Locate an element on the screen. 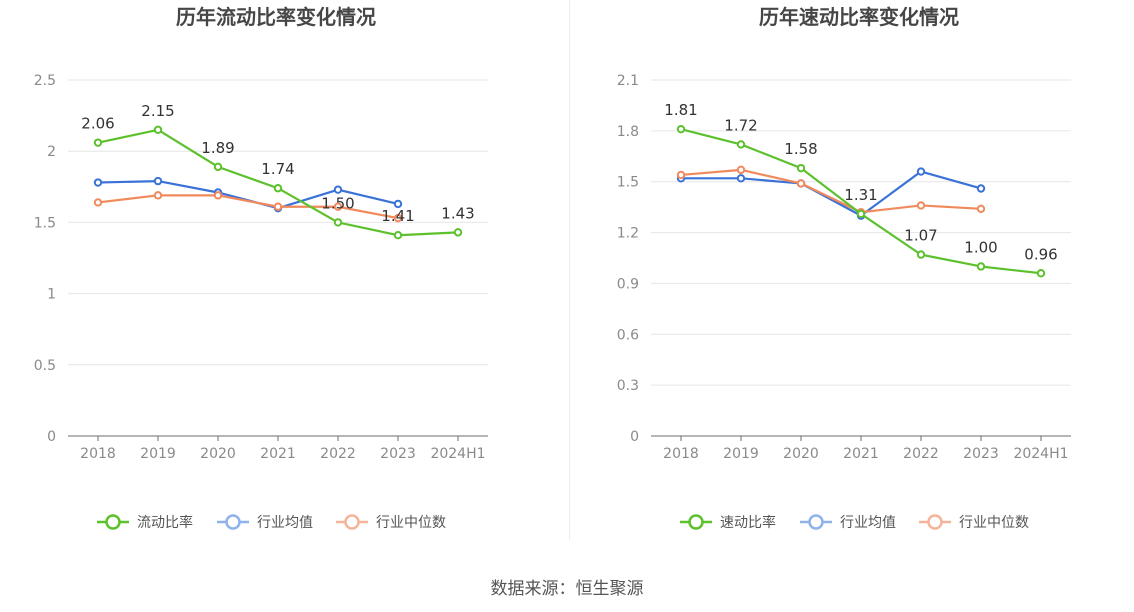 The width and height of the screenshot is (1134, 612). y-tick-label: 2.1 is located at coordinates (628, 81).